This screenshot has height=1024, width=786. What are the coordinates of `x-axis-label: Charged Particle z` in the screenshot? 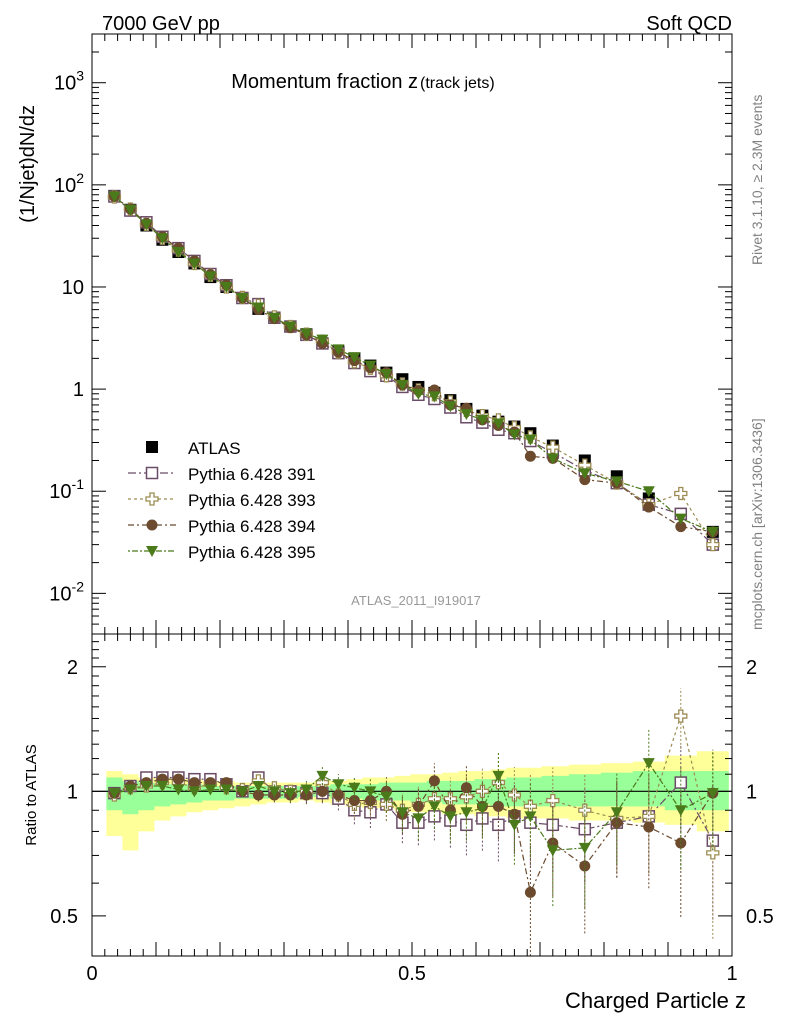 It's located at (655, 1000).